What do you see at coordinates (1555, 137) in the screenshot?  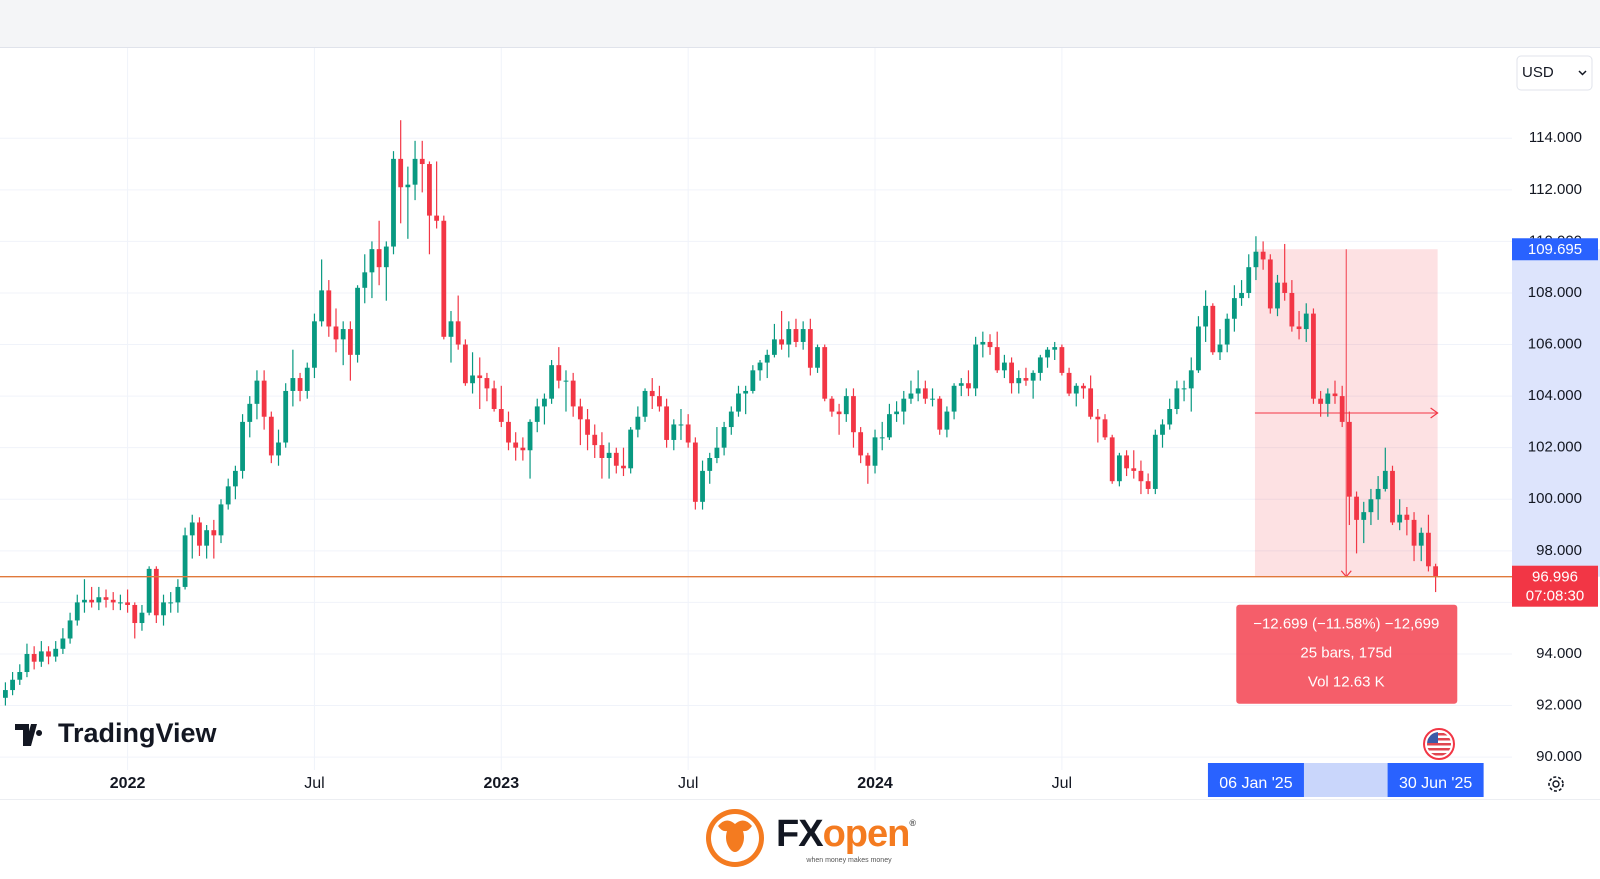 I see `y-tick-label: 114.000` at bounding box center [1555, 137].